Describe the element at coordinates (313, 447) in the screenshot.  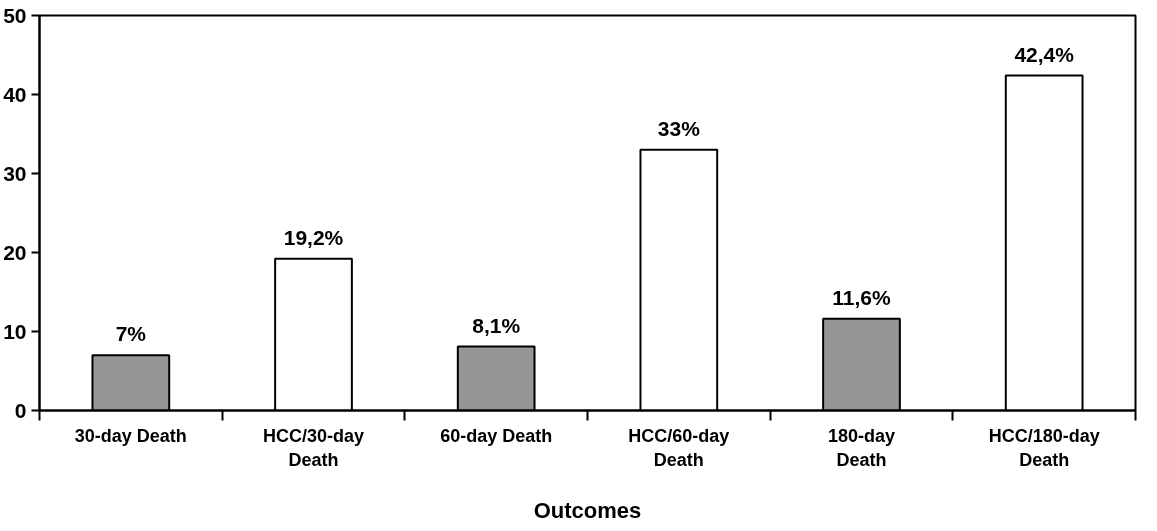
I see `x-tick-label: HCC/30-day Death` at that location.